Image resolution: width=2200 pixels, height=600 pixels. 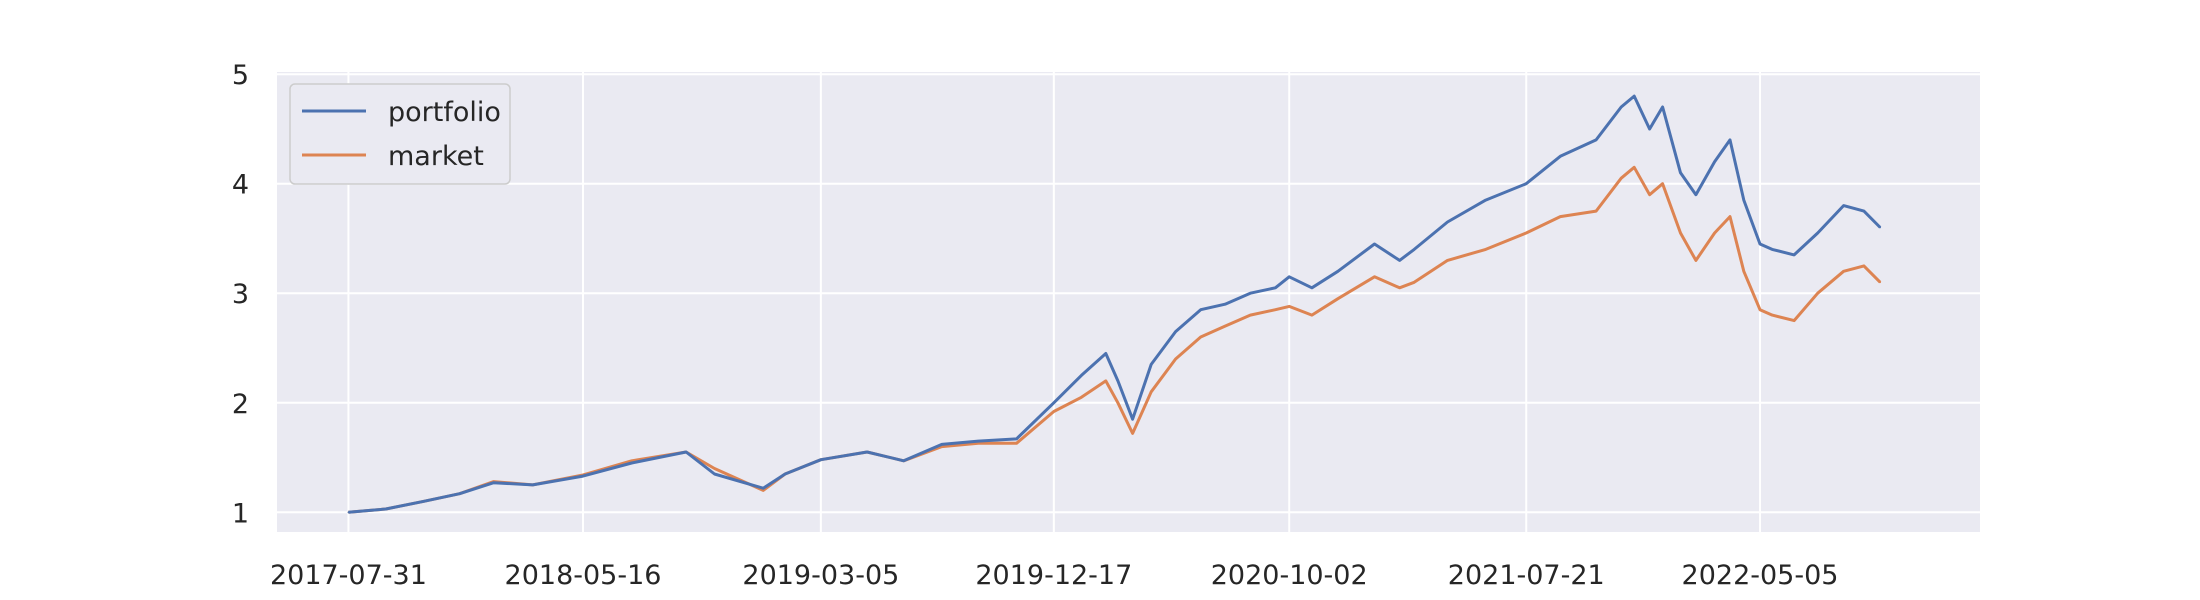 What do you see at coordinates (1760, 575) in the screenshot?
I see `x-tick-label: 2022-05-05` at bounding box center [1760, 575].